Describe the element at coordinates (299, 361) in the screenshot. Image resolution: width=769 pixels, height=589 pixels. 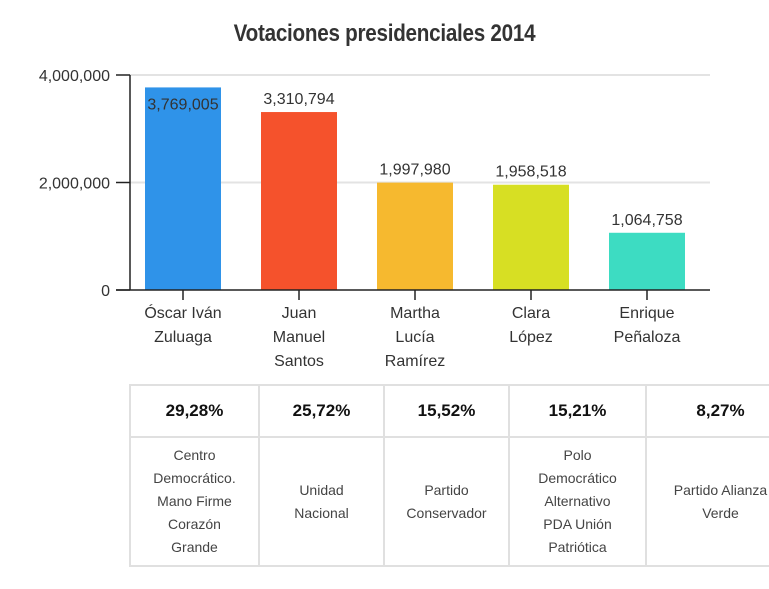
I see `x-tick-label: Santos` at that location.